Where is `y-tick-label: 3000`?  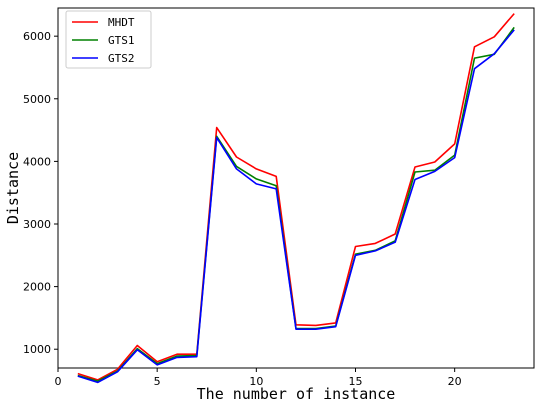
y-tick-label: 3000 is located at coordinates (37, 224).